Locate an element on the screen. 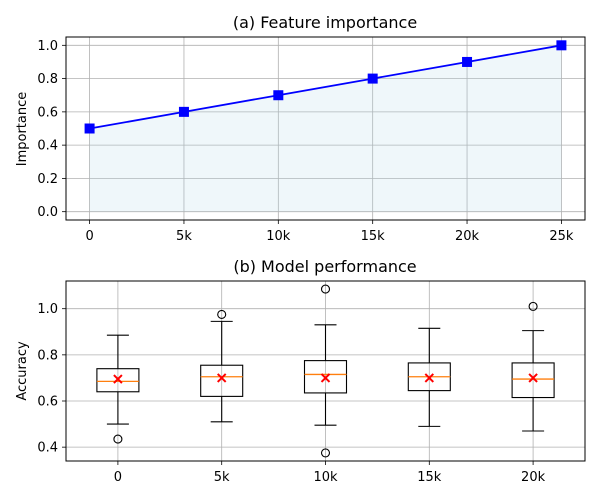 The image size is (600, 500). chart-a-series-polyline is located at coordinates (325, 87).